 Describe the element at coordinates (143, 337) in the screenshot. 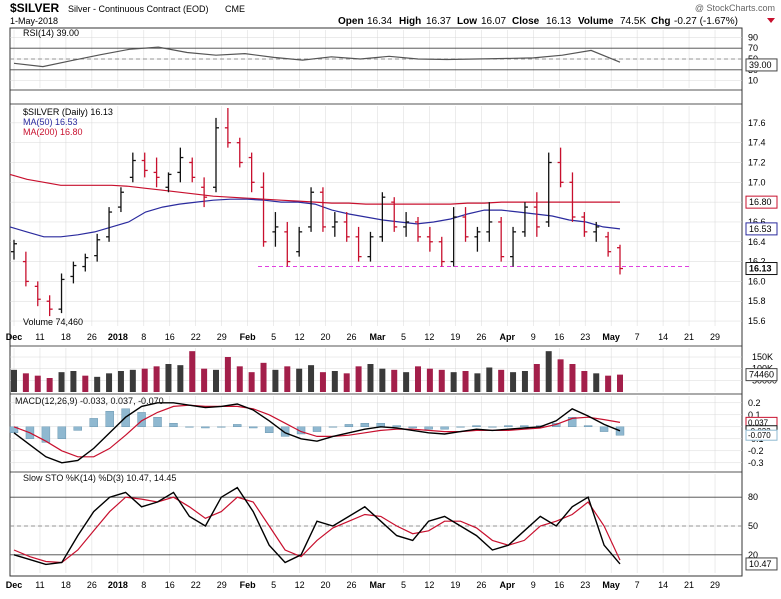

I see `price-x-tick-label: 8` at that location.